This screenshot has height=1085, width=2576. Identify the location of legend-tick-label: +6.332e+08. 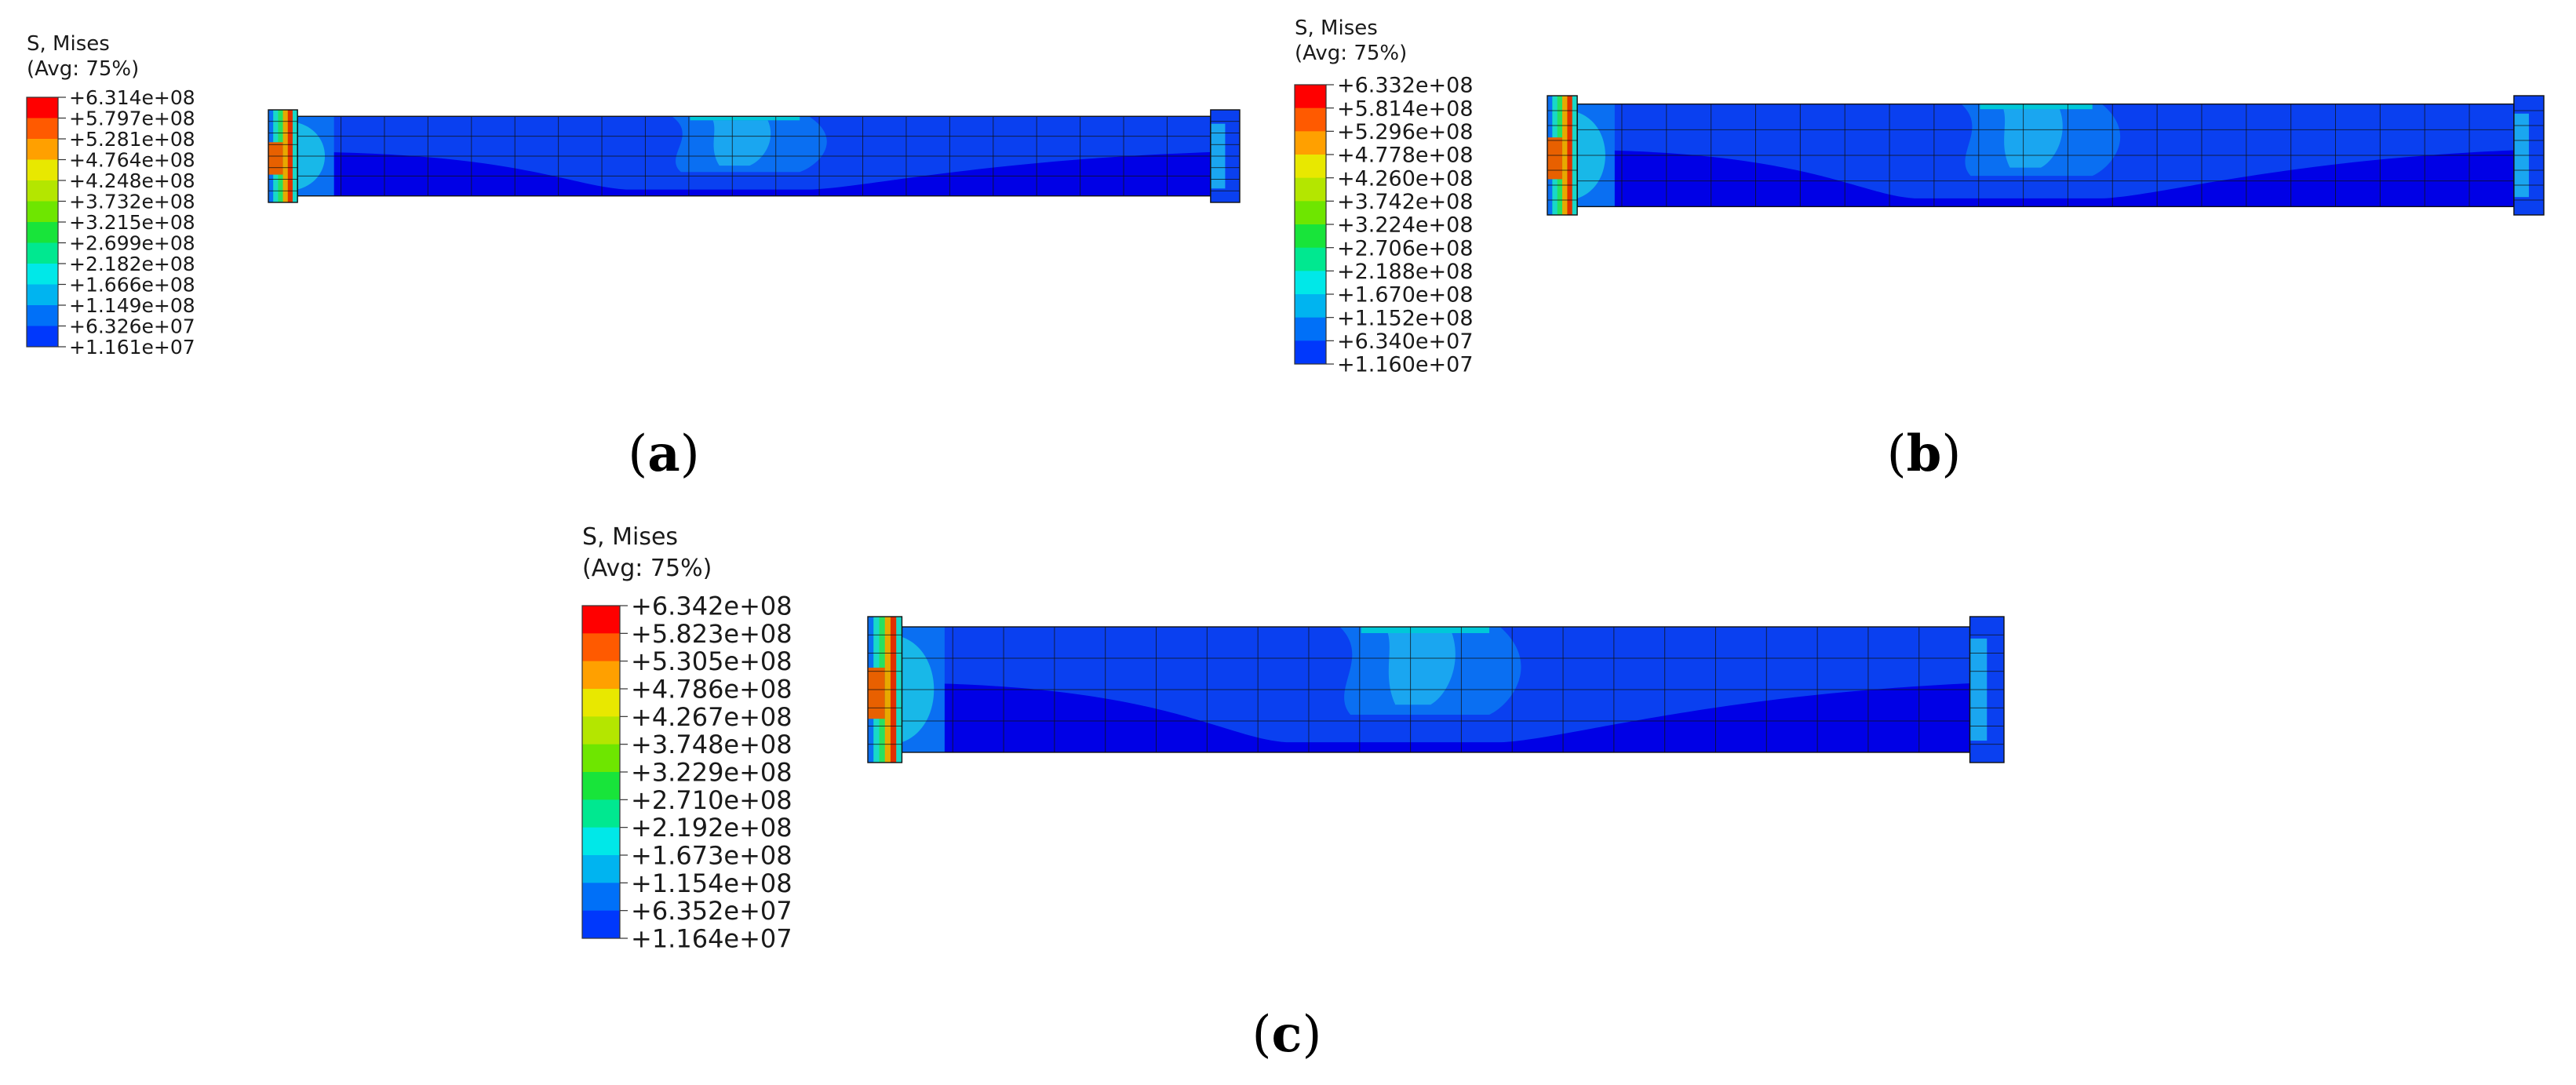
(1405, 86).